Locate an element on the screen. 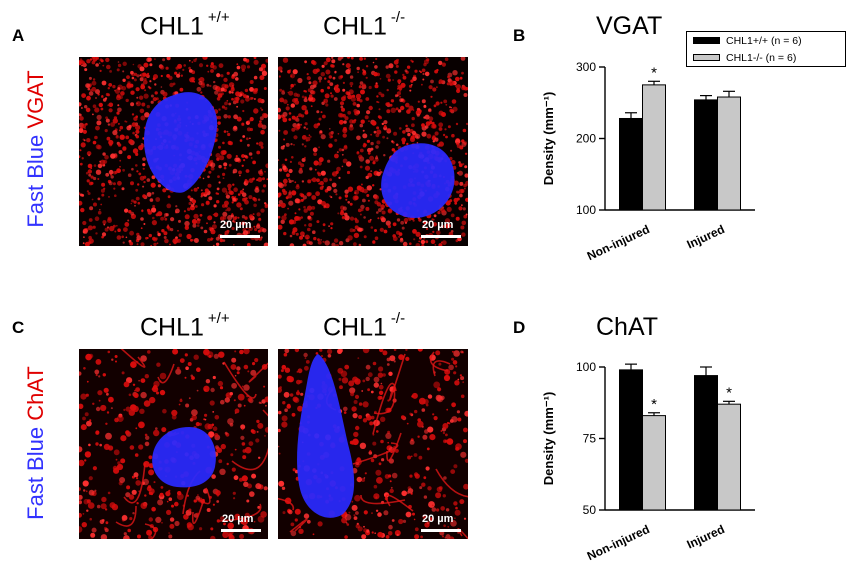 The image size is (850, 579). panel-letter-a: A is located at coordinates (18, 35).